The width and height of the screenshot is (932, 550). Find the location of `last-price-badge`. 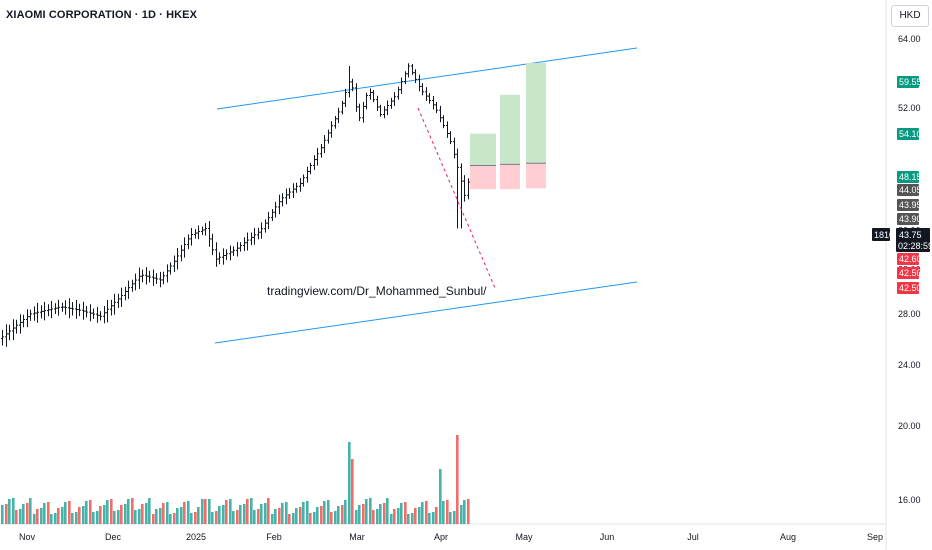

last-price-badge is located at coordinates (913, 240).